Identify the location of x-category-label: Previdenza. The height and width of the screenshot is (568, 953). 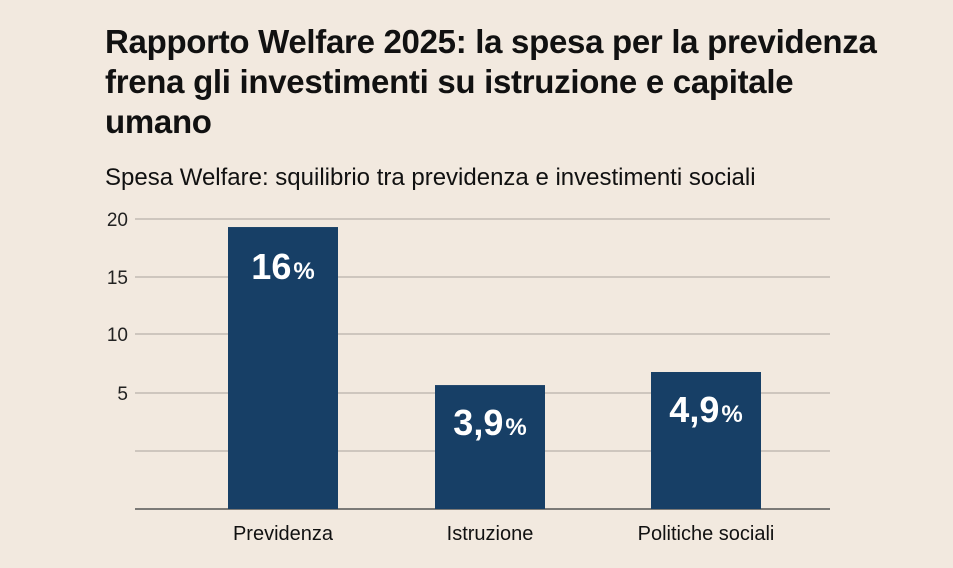
(283, 534).